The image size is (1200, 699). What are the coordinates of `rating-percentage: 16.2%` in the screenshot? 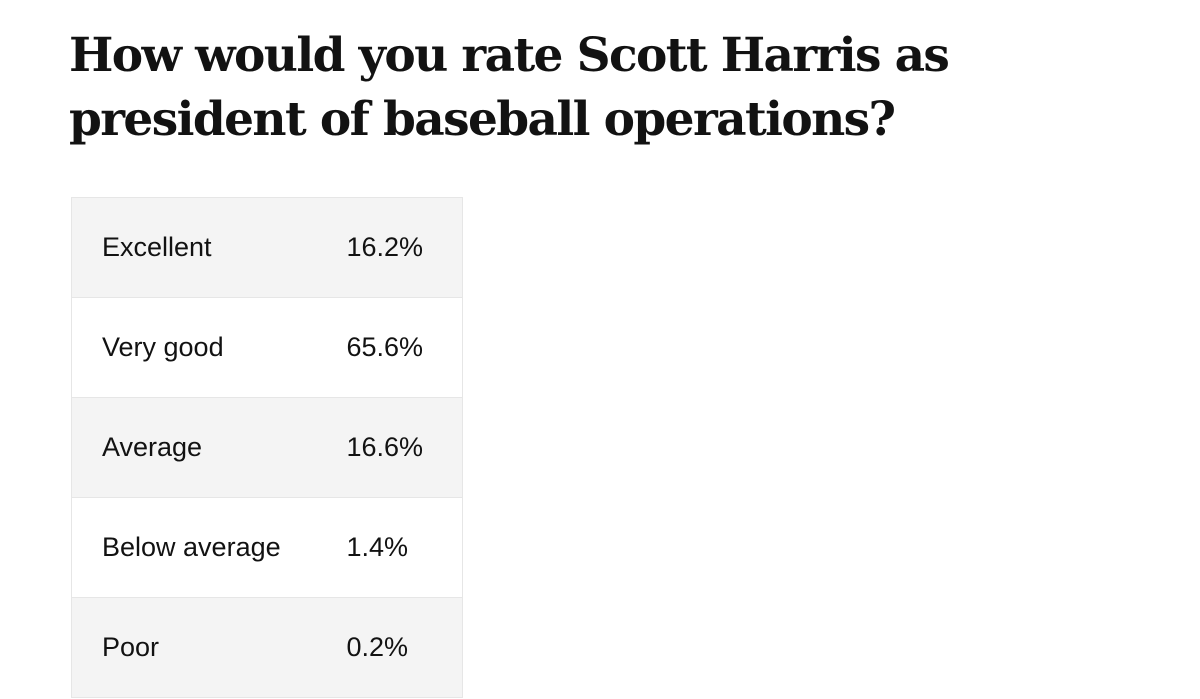 It's located at (389, 247).